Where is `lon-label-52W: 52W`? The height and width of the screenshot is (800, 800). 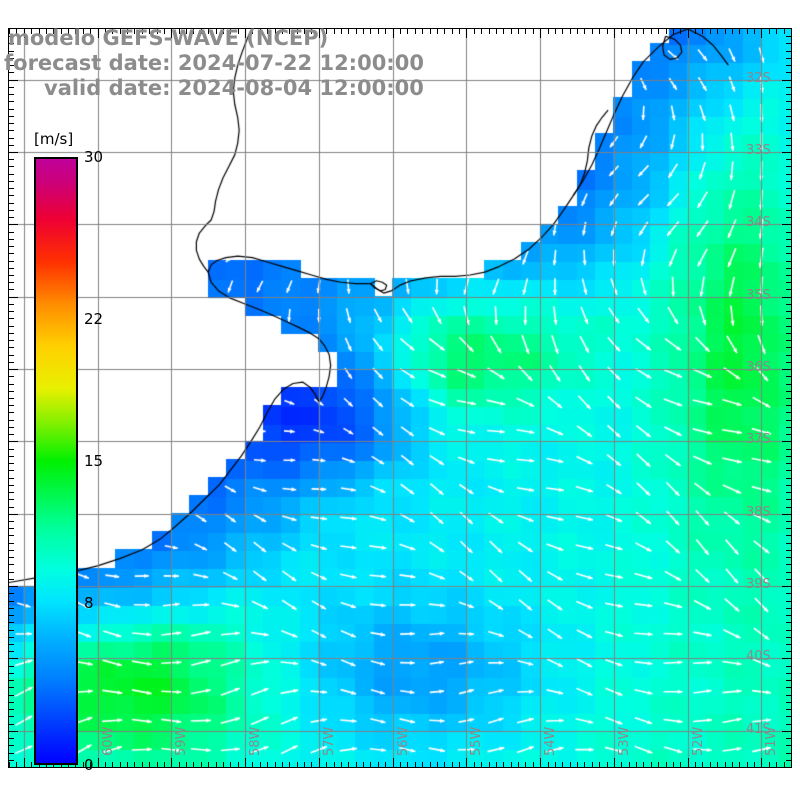 lon-label-52W: 52W is located at coordinates (698, 741).